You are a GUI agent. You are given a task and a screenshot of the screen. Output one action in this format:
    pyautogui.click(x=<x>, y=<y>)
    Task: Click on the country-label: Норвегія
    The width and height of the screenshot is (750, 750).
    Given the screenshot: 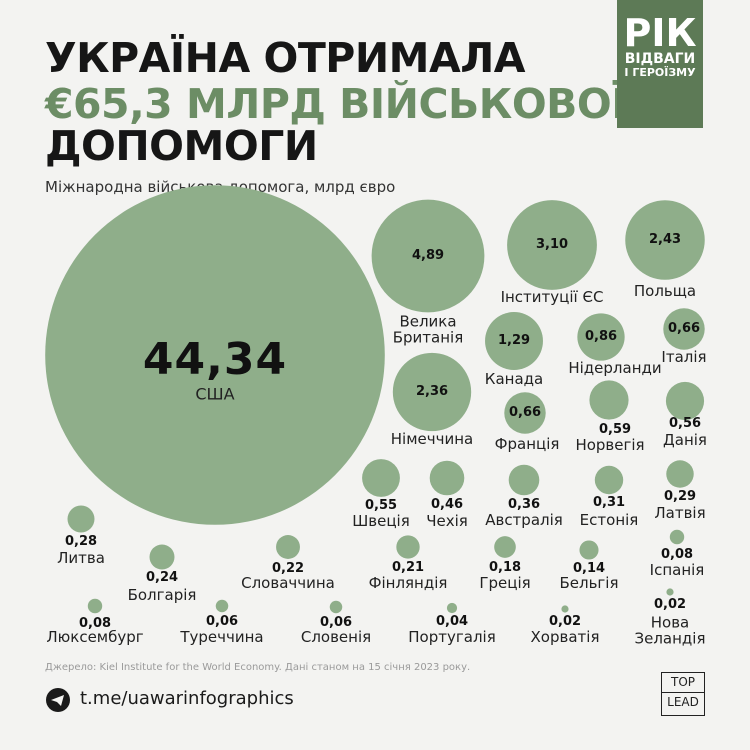 What is the action you would take?
    pyautogui.click(x=610, y=445)
    